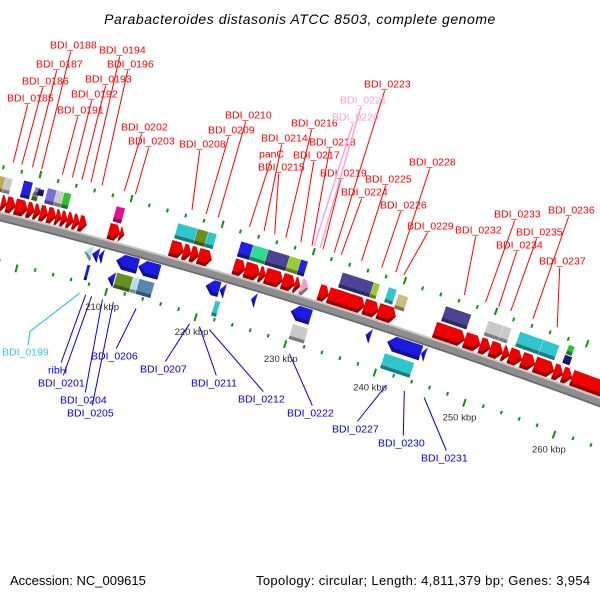  I want to click on svg-text: BDI_0227, so click(355, 430).